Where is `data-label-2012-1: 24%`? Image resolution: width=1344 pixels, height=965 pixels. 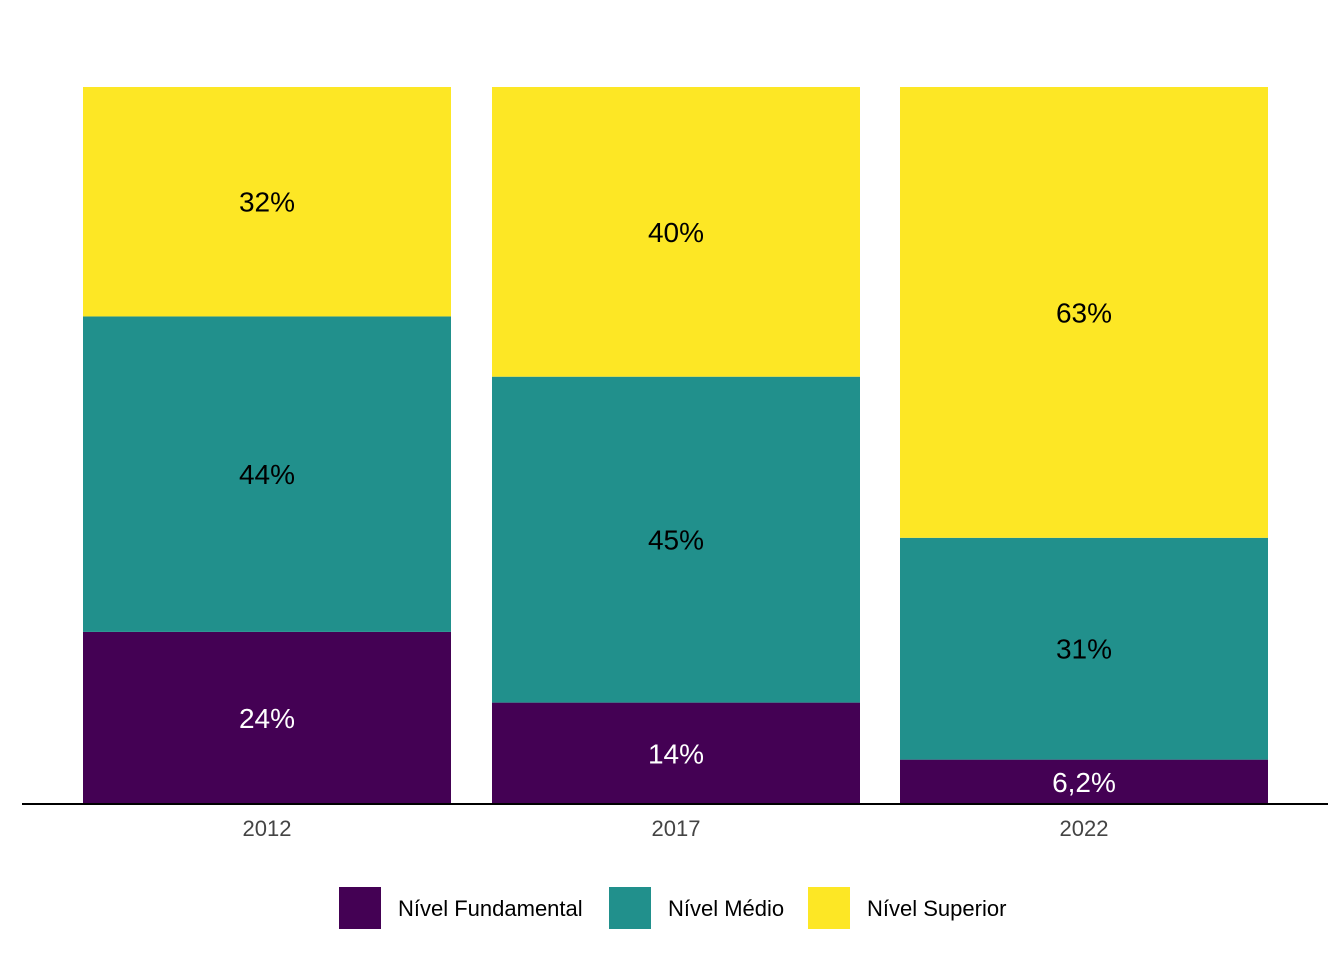 data-label-2012-1: 24% is located at coordinates (267, 718).